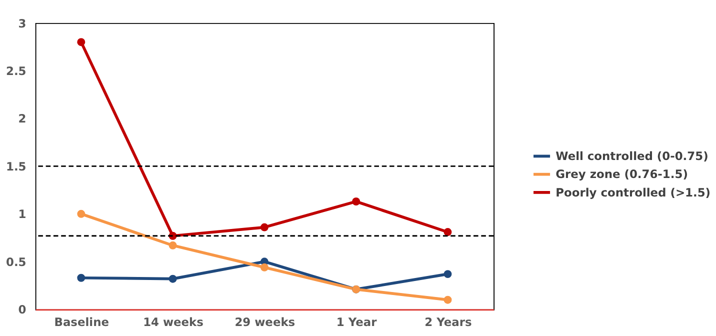 This screenshot has width=716, height=336. Describe the element at coordinates (22, 23) in the screenshot. I see `y-tick-label: 3` at that location.